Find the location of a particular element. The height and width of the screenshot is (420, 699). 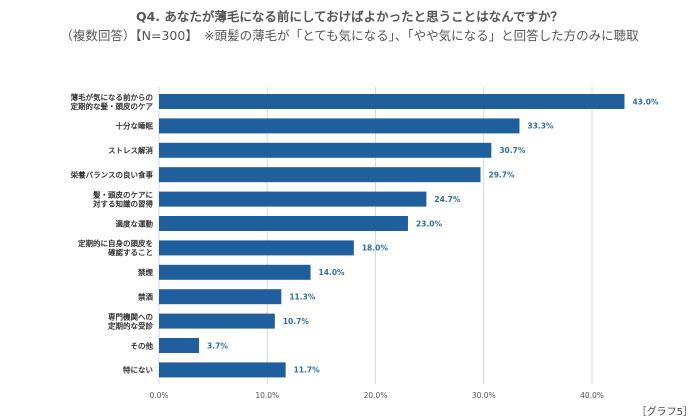

value-label: 23.0% is located at coordinates (429, 223).